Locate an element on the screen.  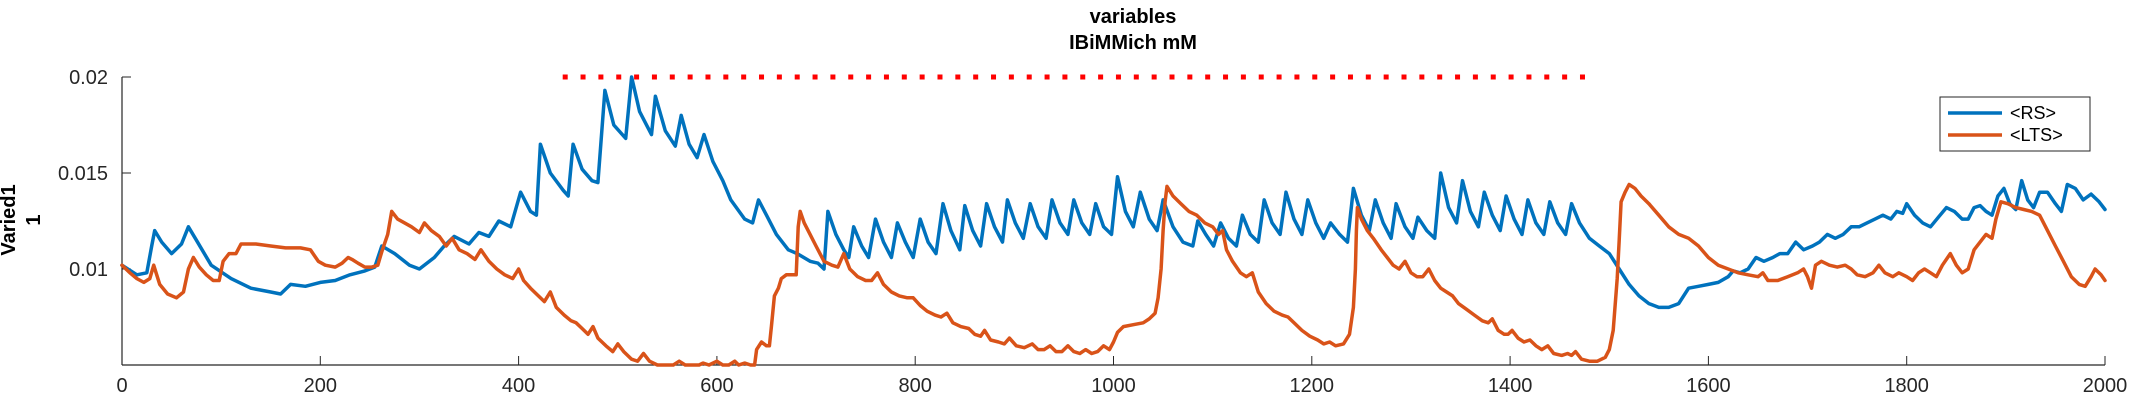
x-tick-label: 1400 is located at coordinates (1510, 386).